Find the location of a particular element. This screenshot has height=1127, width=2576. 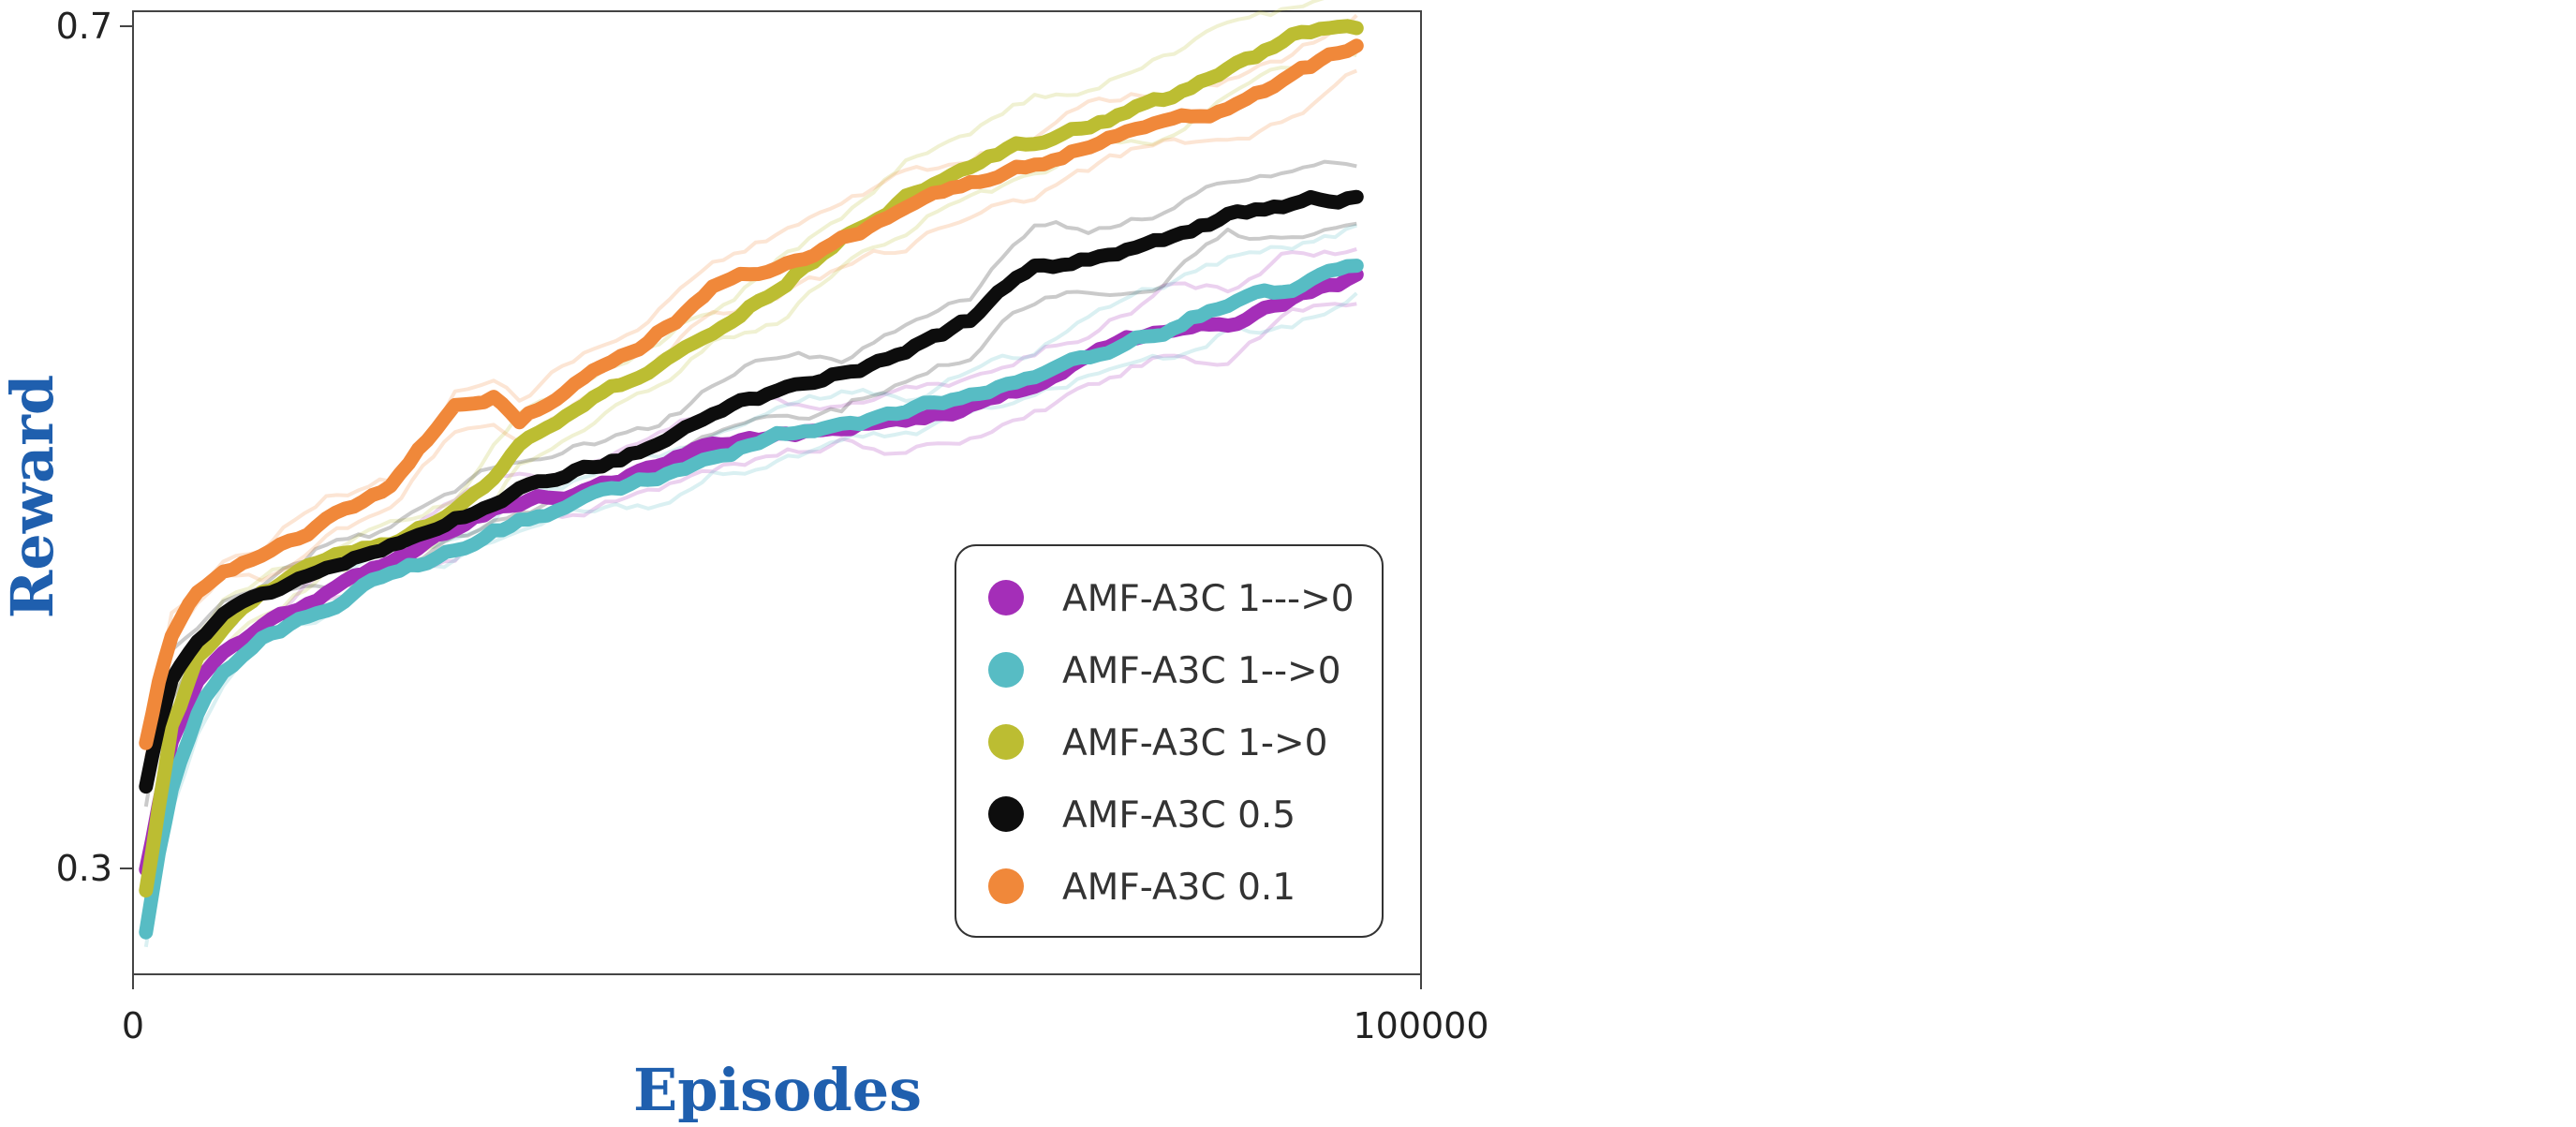

x-tick-label-2: 100000 is located at coordinates (1421, 1025).